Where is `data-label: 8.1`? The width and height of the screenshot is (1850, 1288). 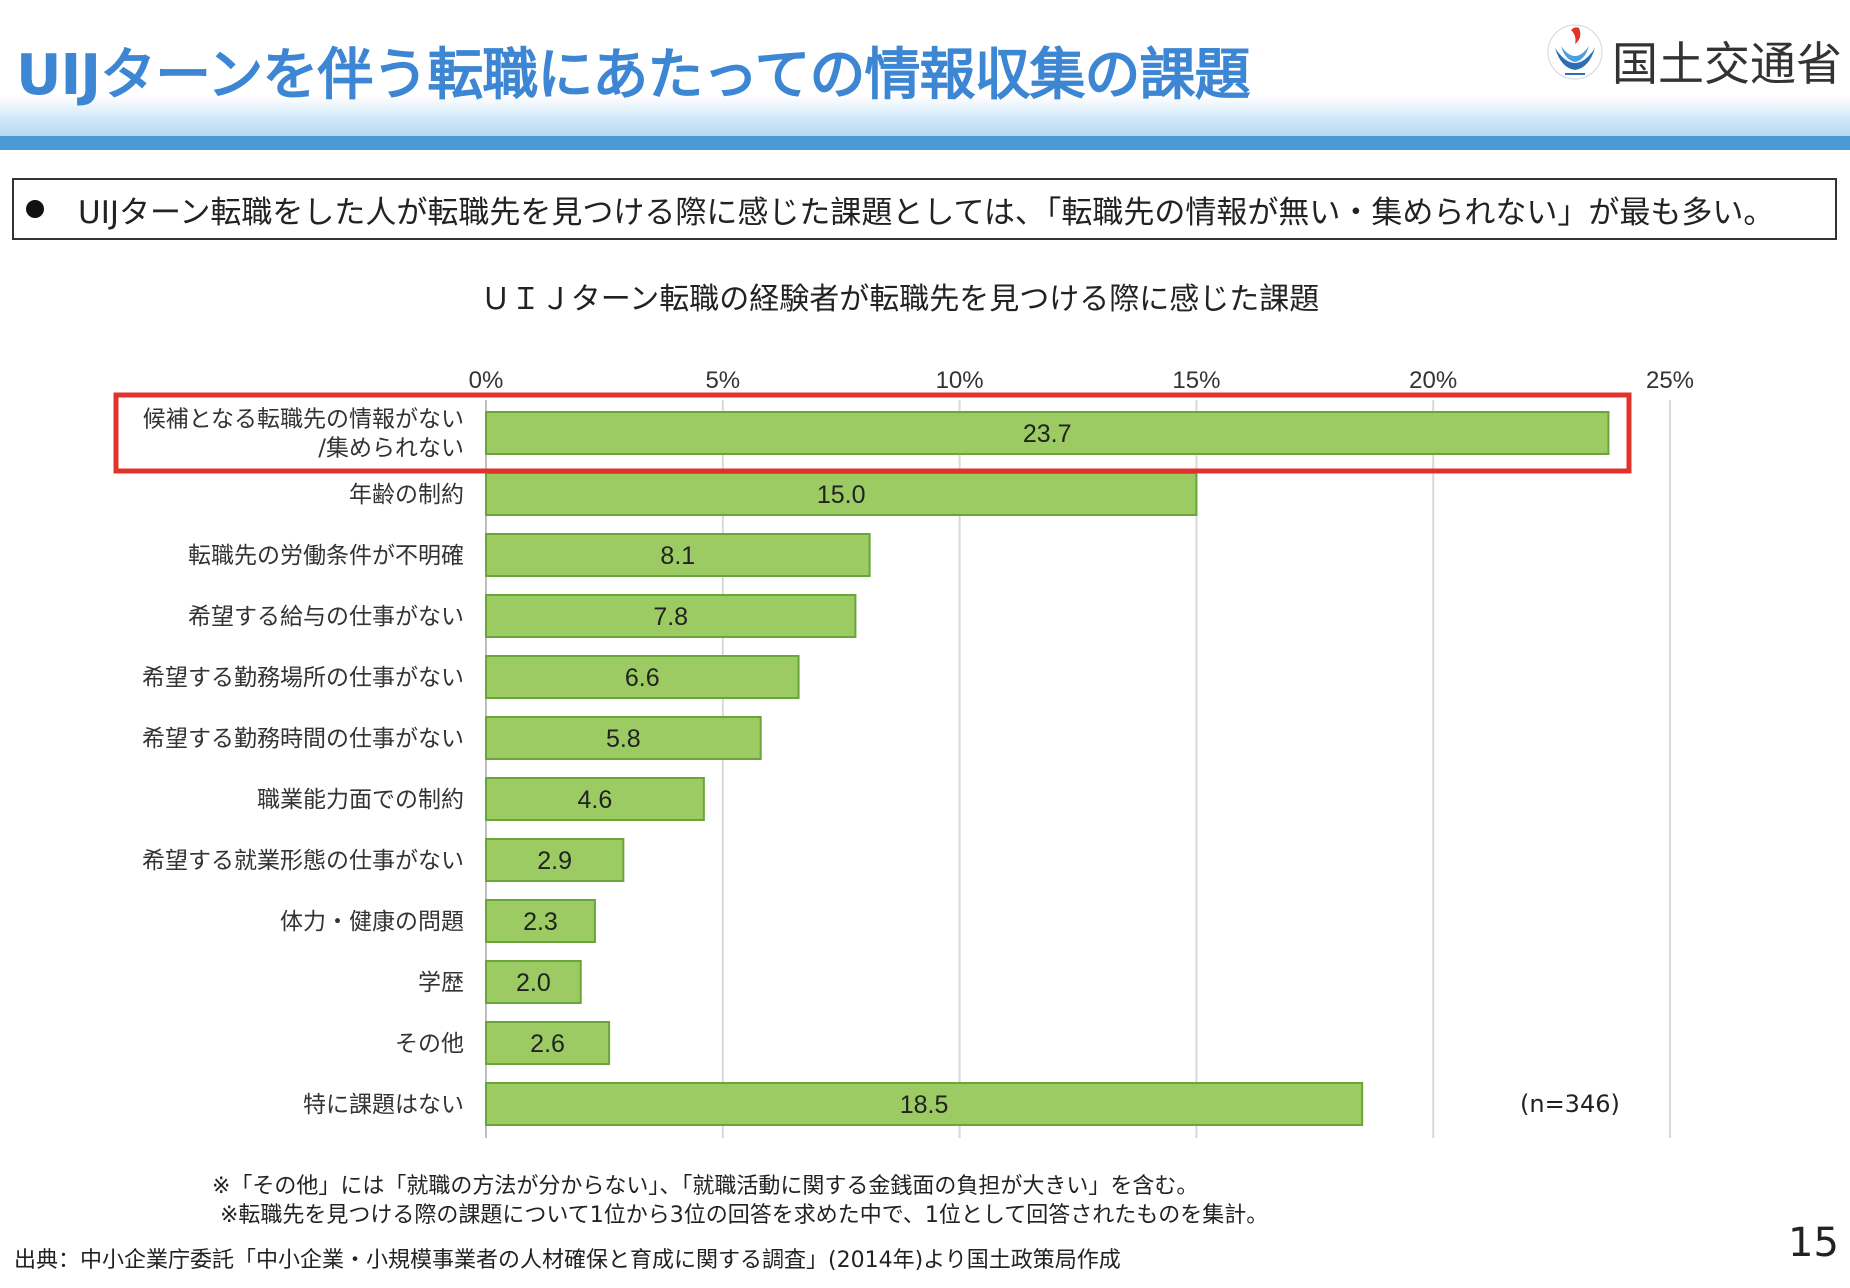
data-label: 8.1 is located at coordinates (677, 556).